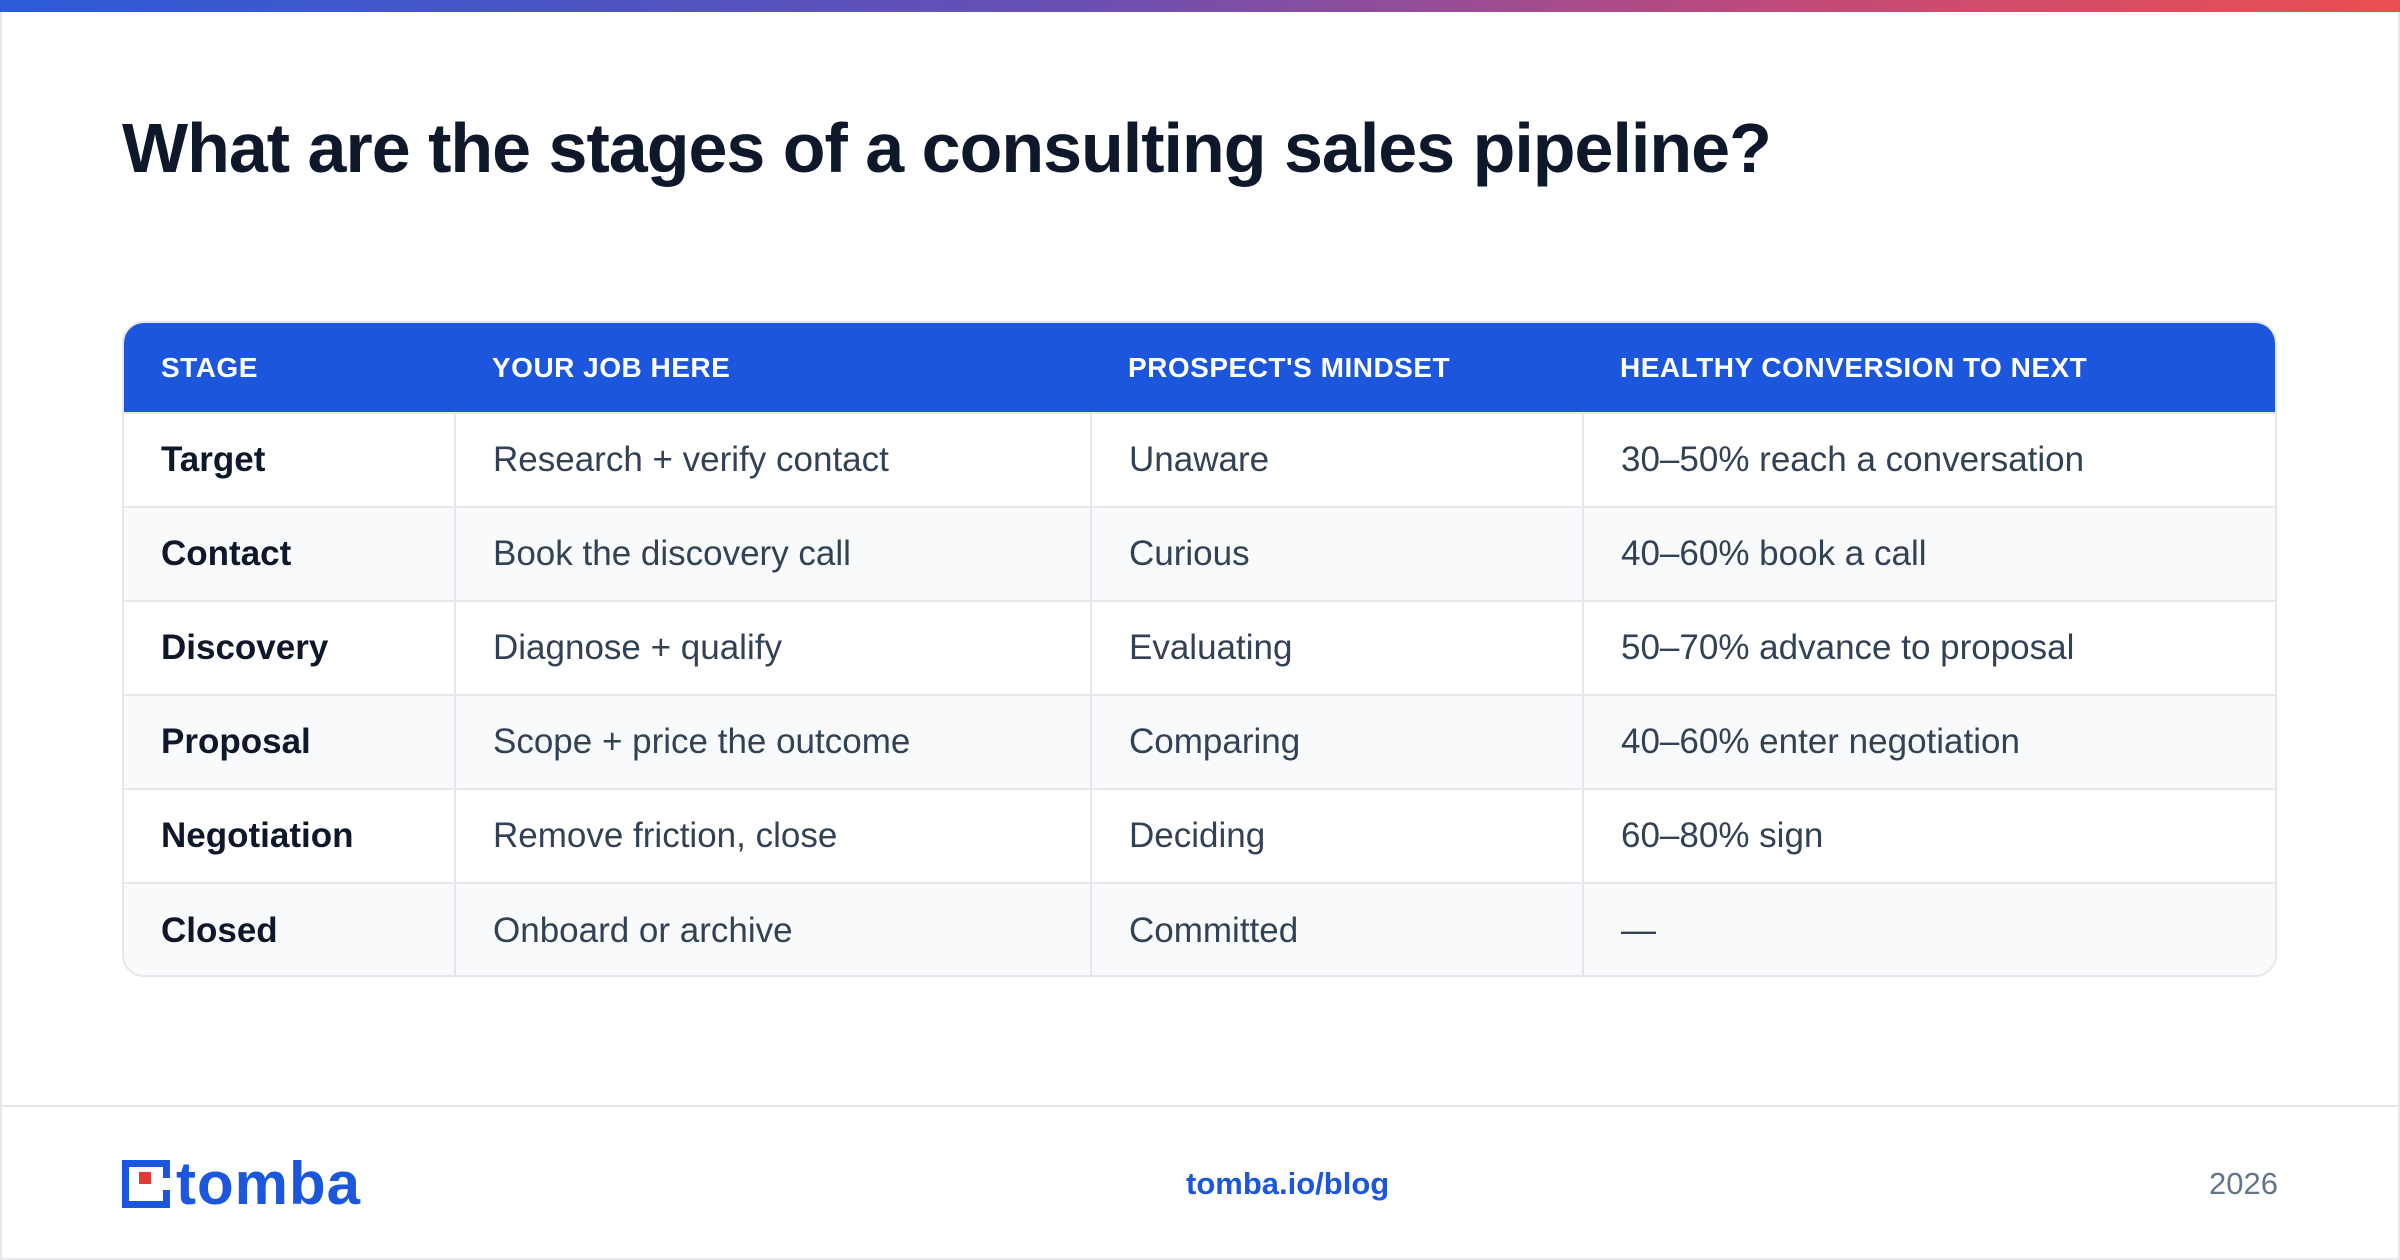  Describe the element at coordinates (1336, 647) in the screenshot. I see `cell-mindset: Evaluating` at that location.